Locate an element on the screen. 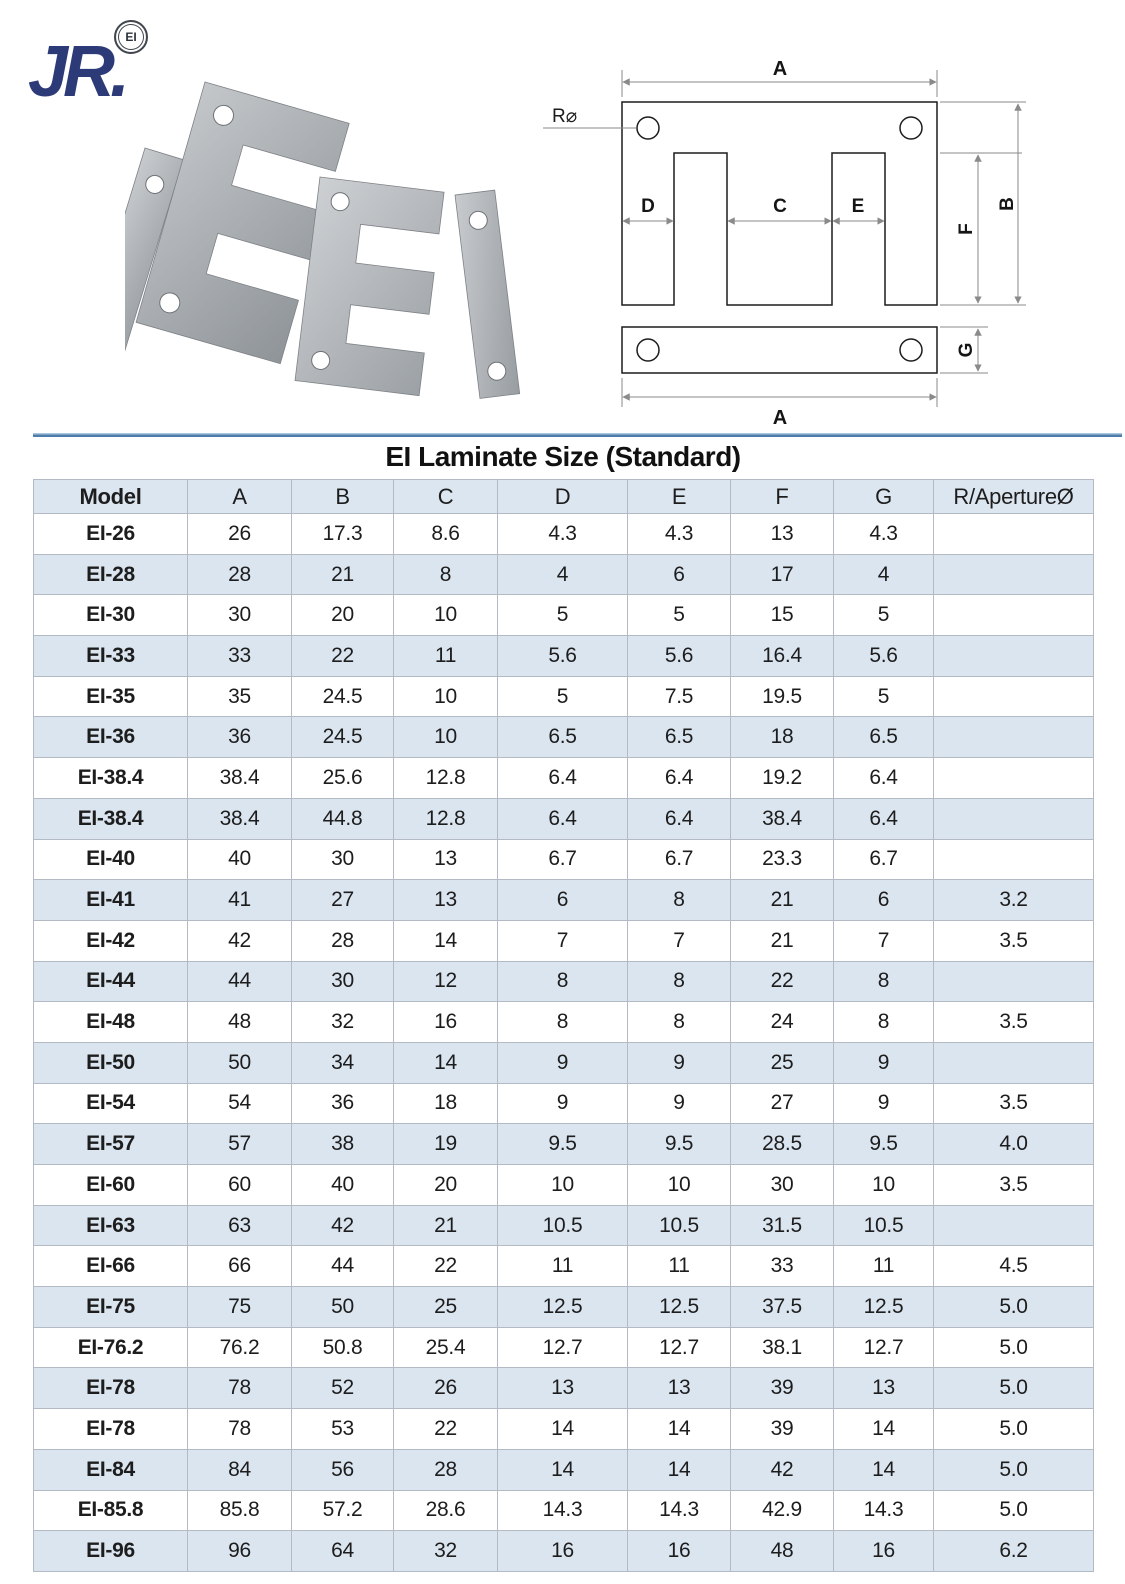  model-cell: EI-33 is located at coordinates (110, 656).